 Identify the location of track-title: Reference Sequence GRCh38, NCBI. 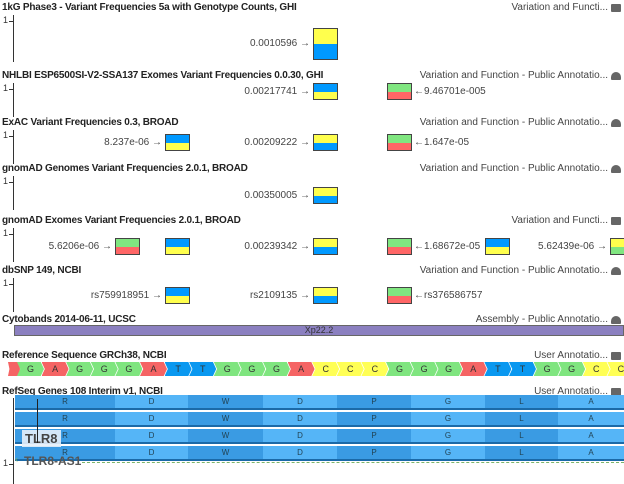
(84, 355).